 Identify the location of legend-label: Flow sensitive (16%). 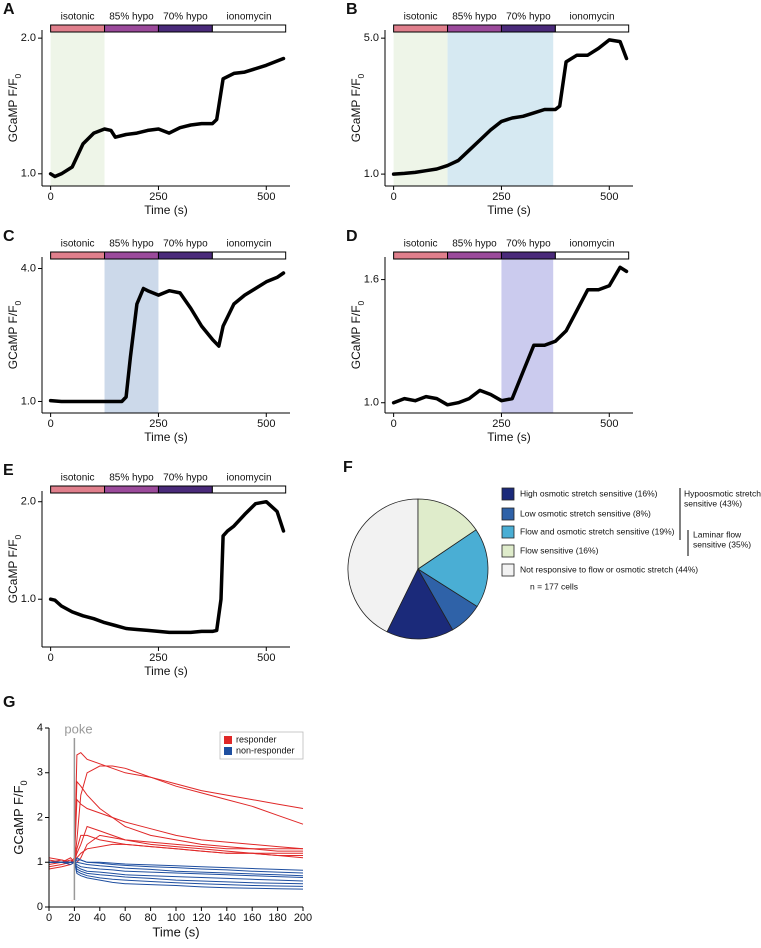
(559, 550).